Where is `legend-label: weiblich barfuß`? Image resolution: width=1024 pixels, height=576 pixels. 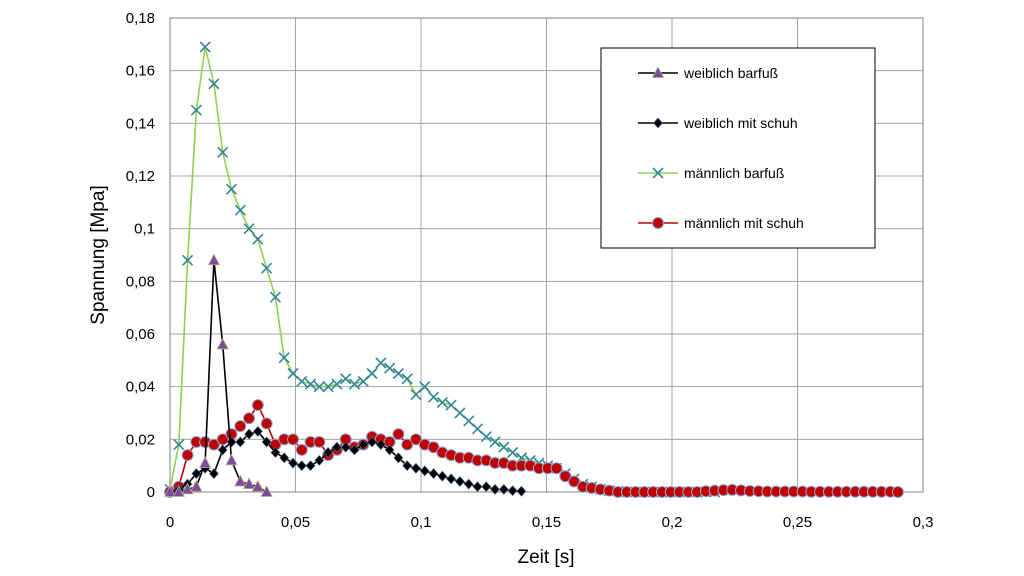
legend-label: weiblich barfuß is located at coordinates (730, 73).